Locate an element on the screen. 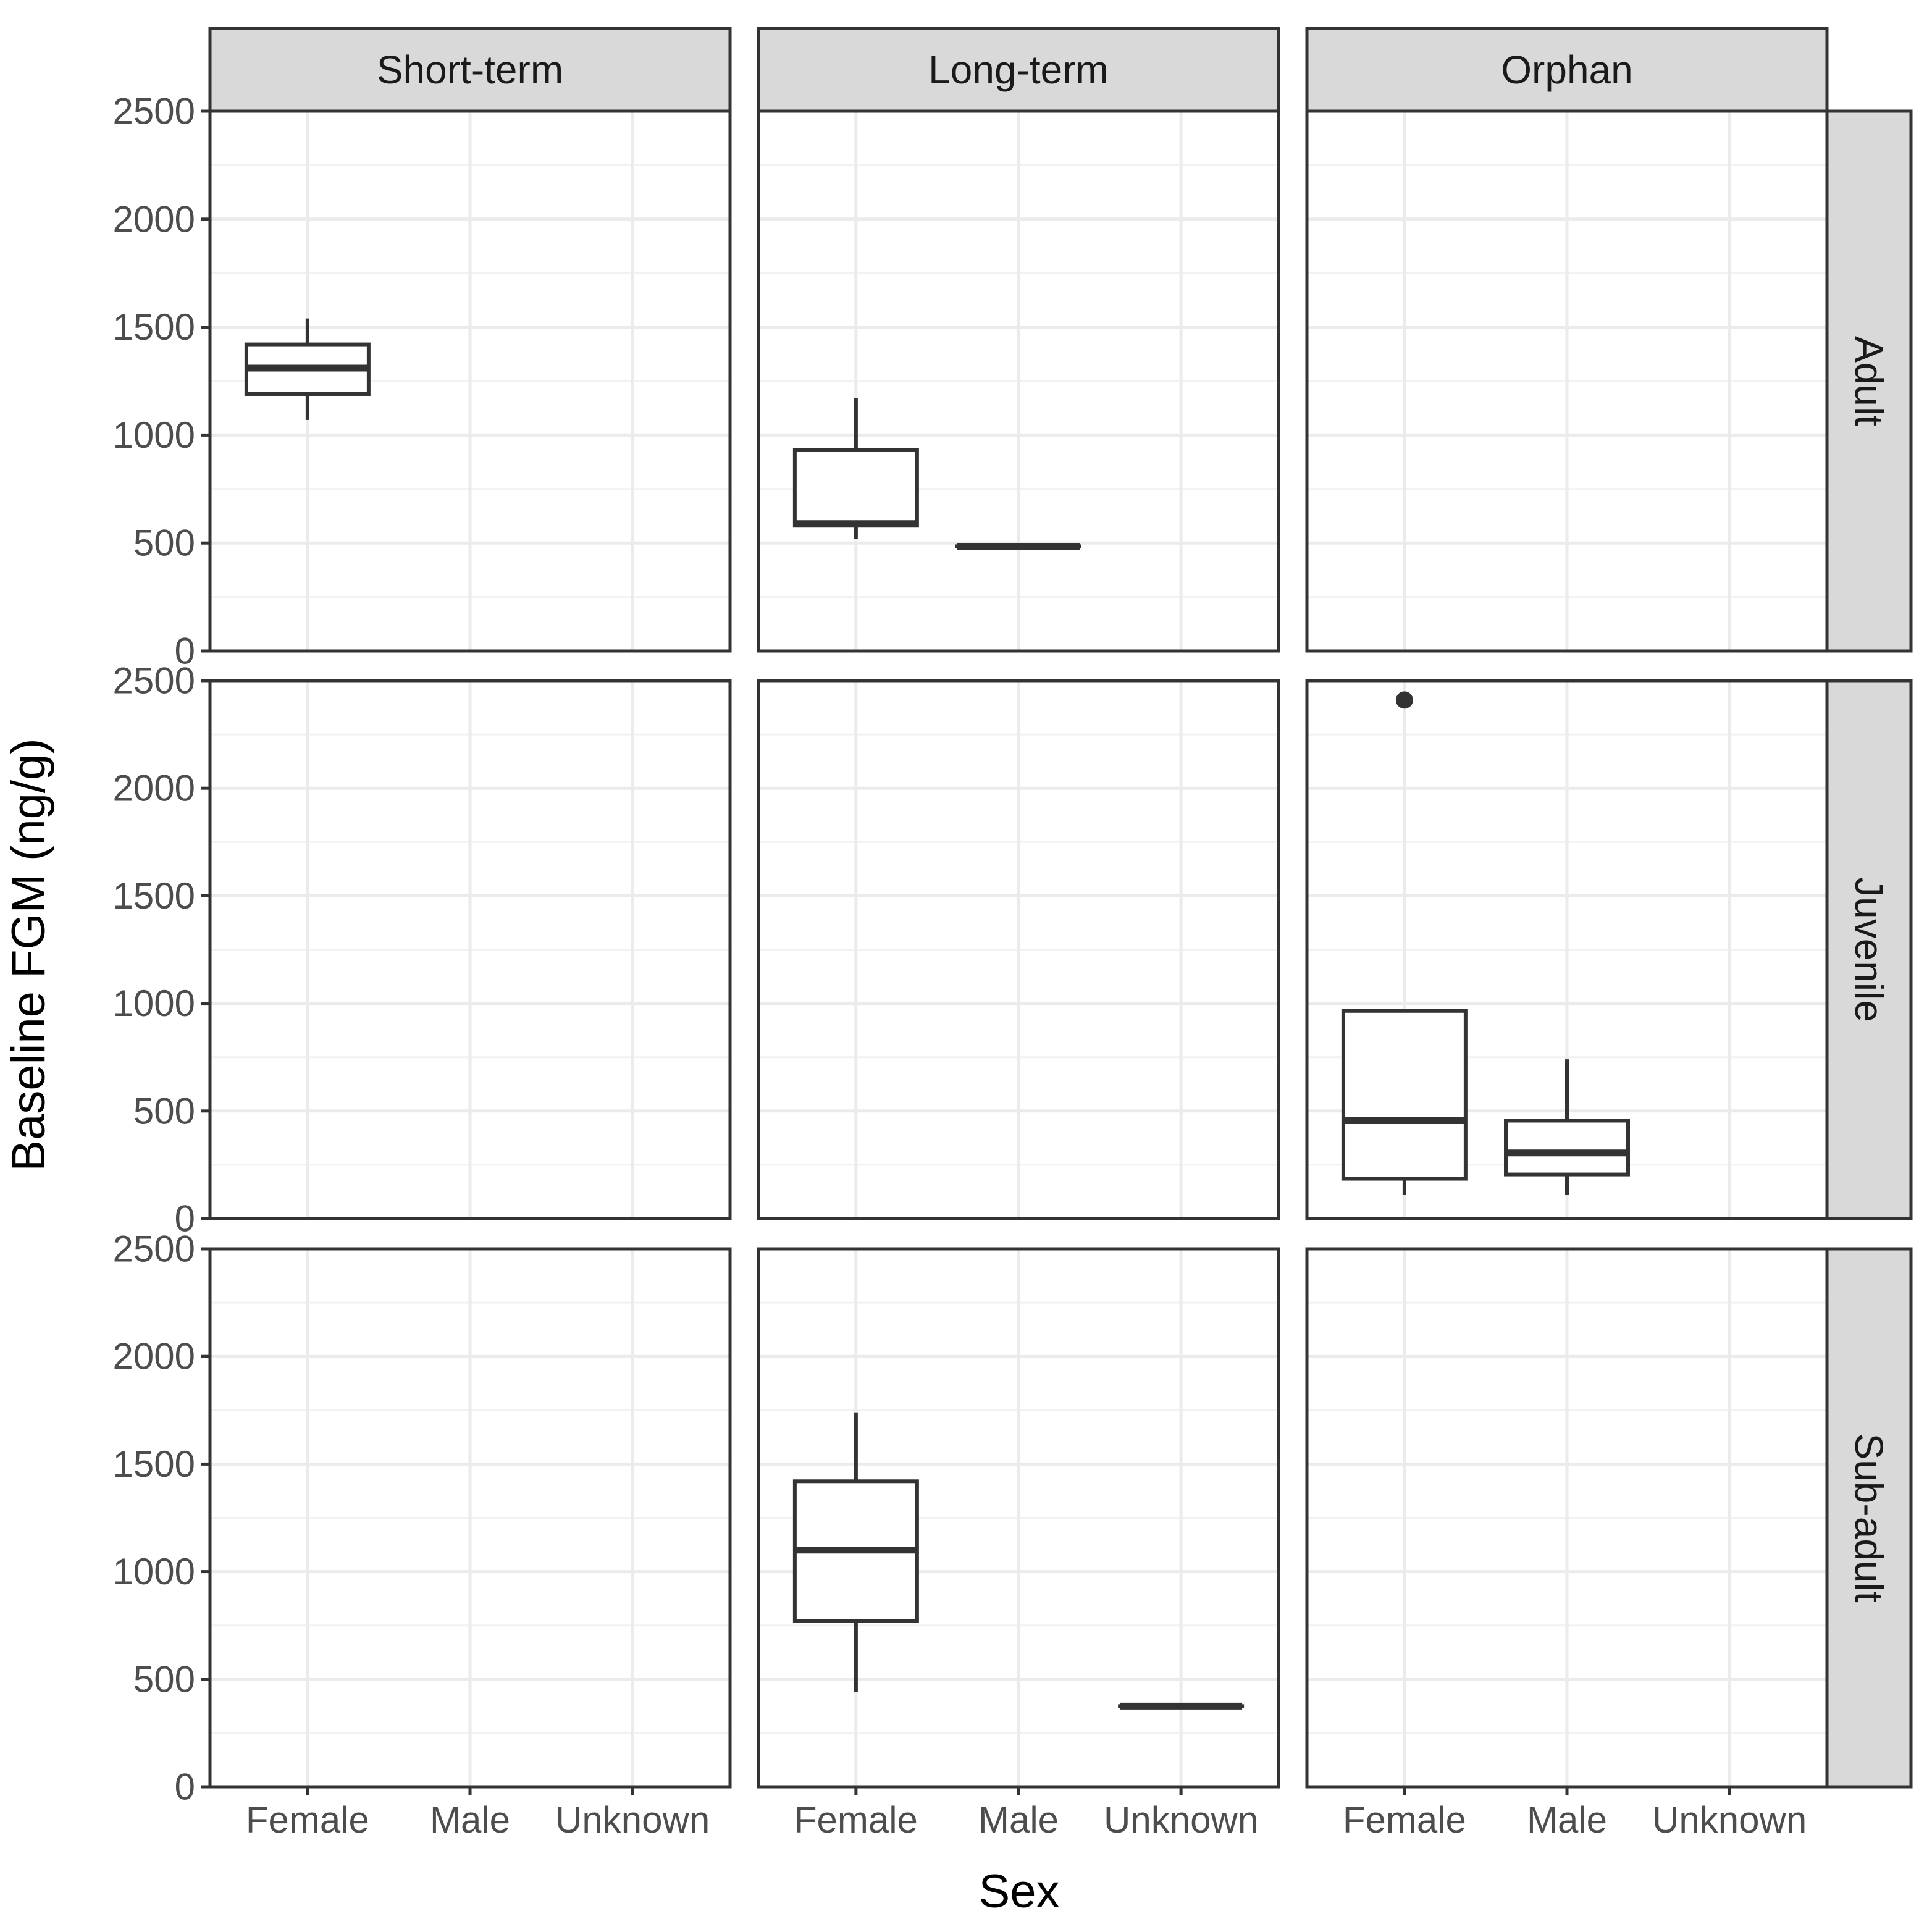  strip-row-sub-adult: Sub-adult is located at coordinates (1869, 1518).